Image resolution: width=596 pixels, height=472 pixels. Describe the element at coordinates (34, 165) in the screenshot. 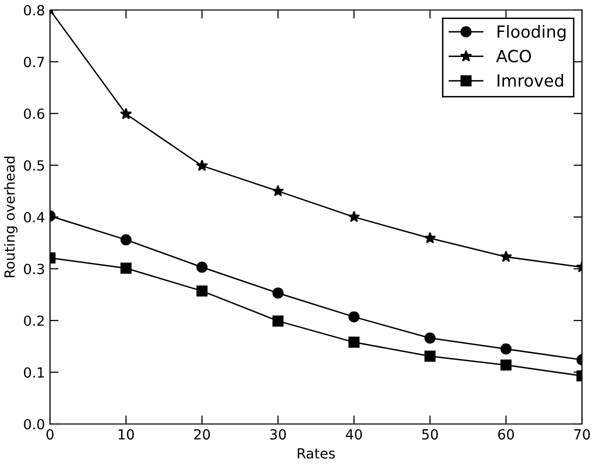

I see `y-tick-label: 0.5` at that location.